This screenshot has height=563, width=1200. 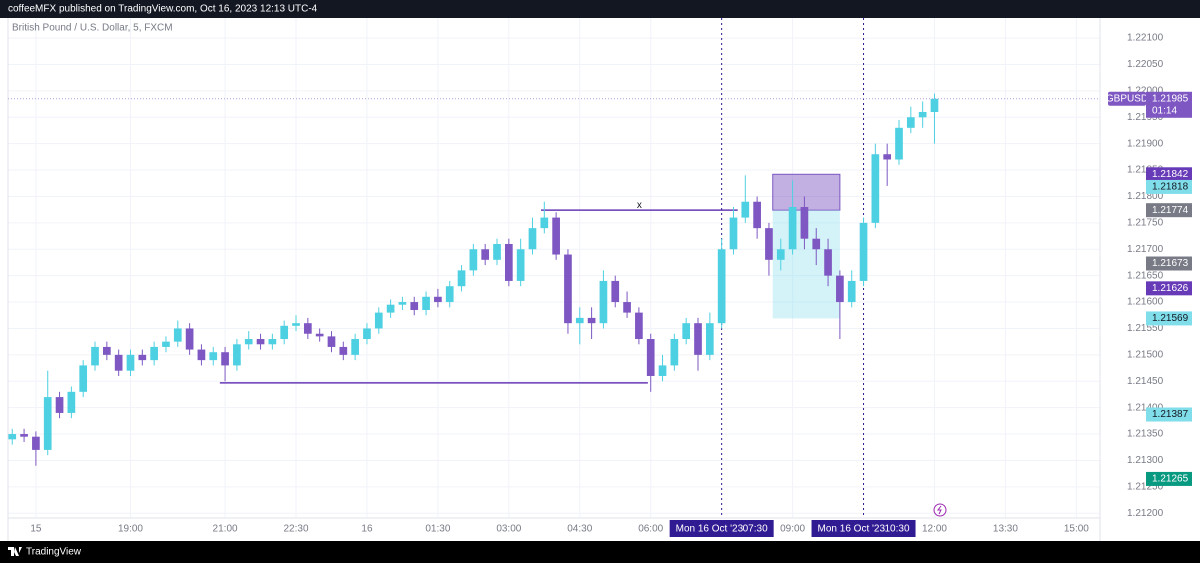 I want to click on price-label: 1.21265, so click(x=1170, y=479).